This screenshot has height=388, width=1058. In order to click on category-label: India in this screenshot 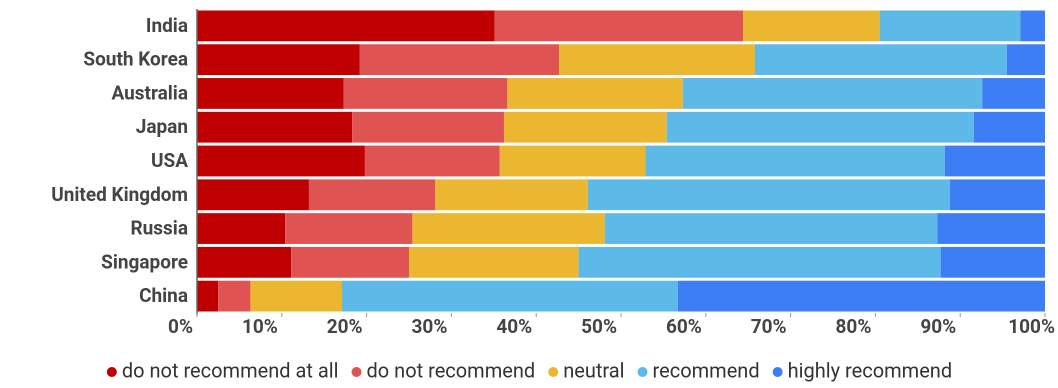, I will do `click(167, 25)`.